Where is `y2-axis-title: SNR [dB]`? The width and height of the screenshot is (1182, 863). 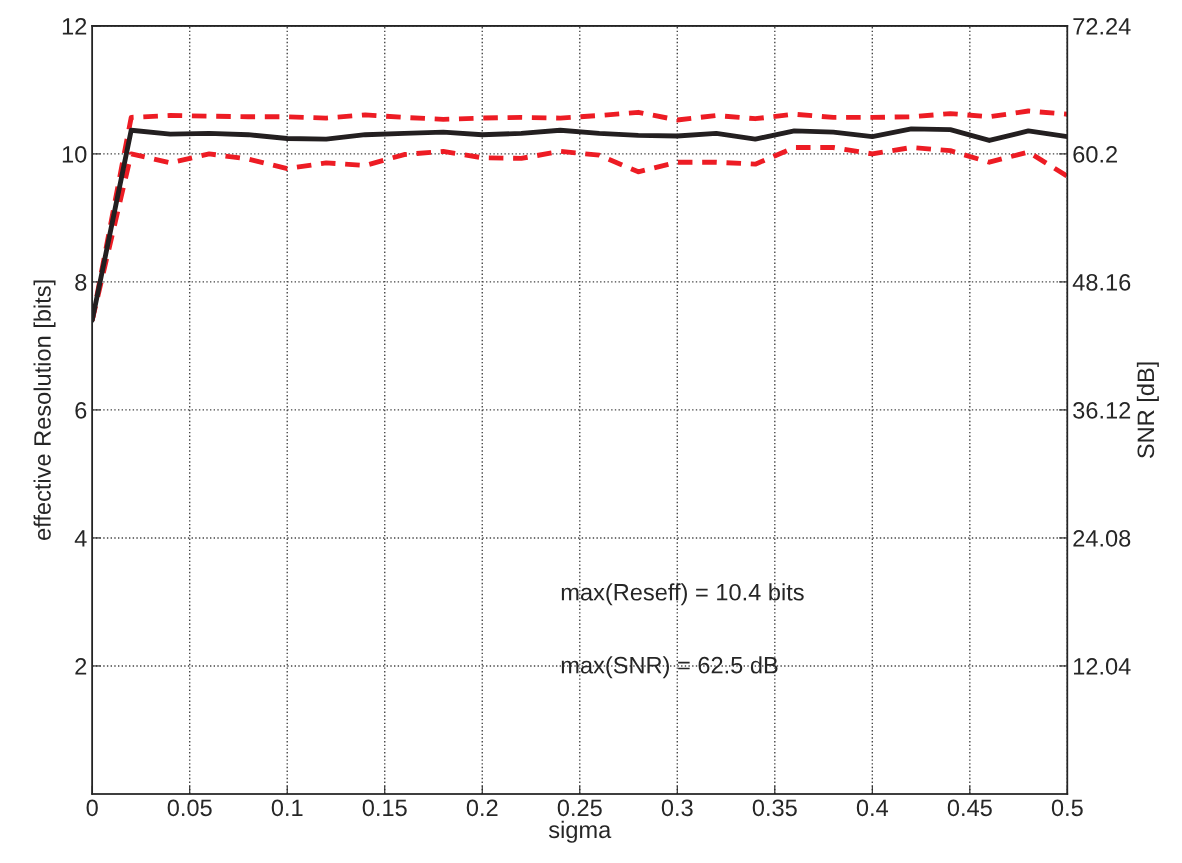 y2-axis-title: SNR [dB] is located at coordinates (1147, 410).